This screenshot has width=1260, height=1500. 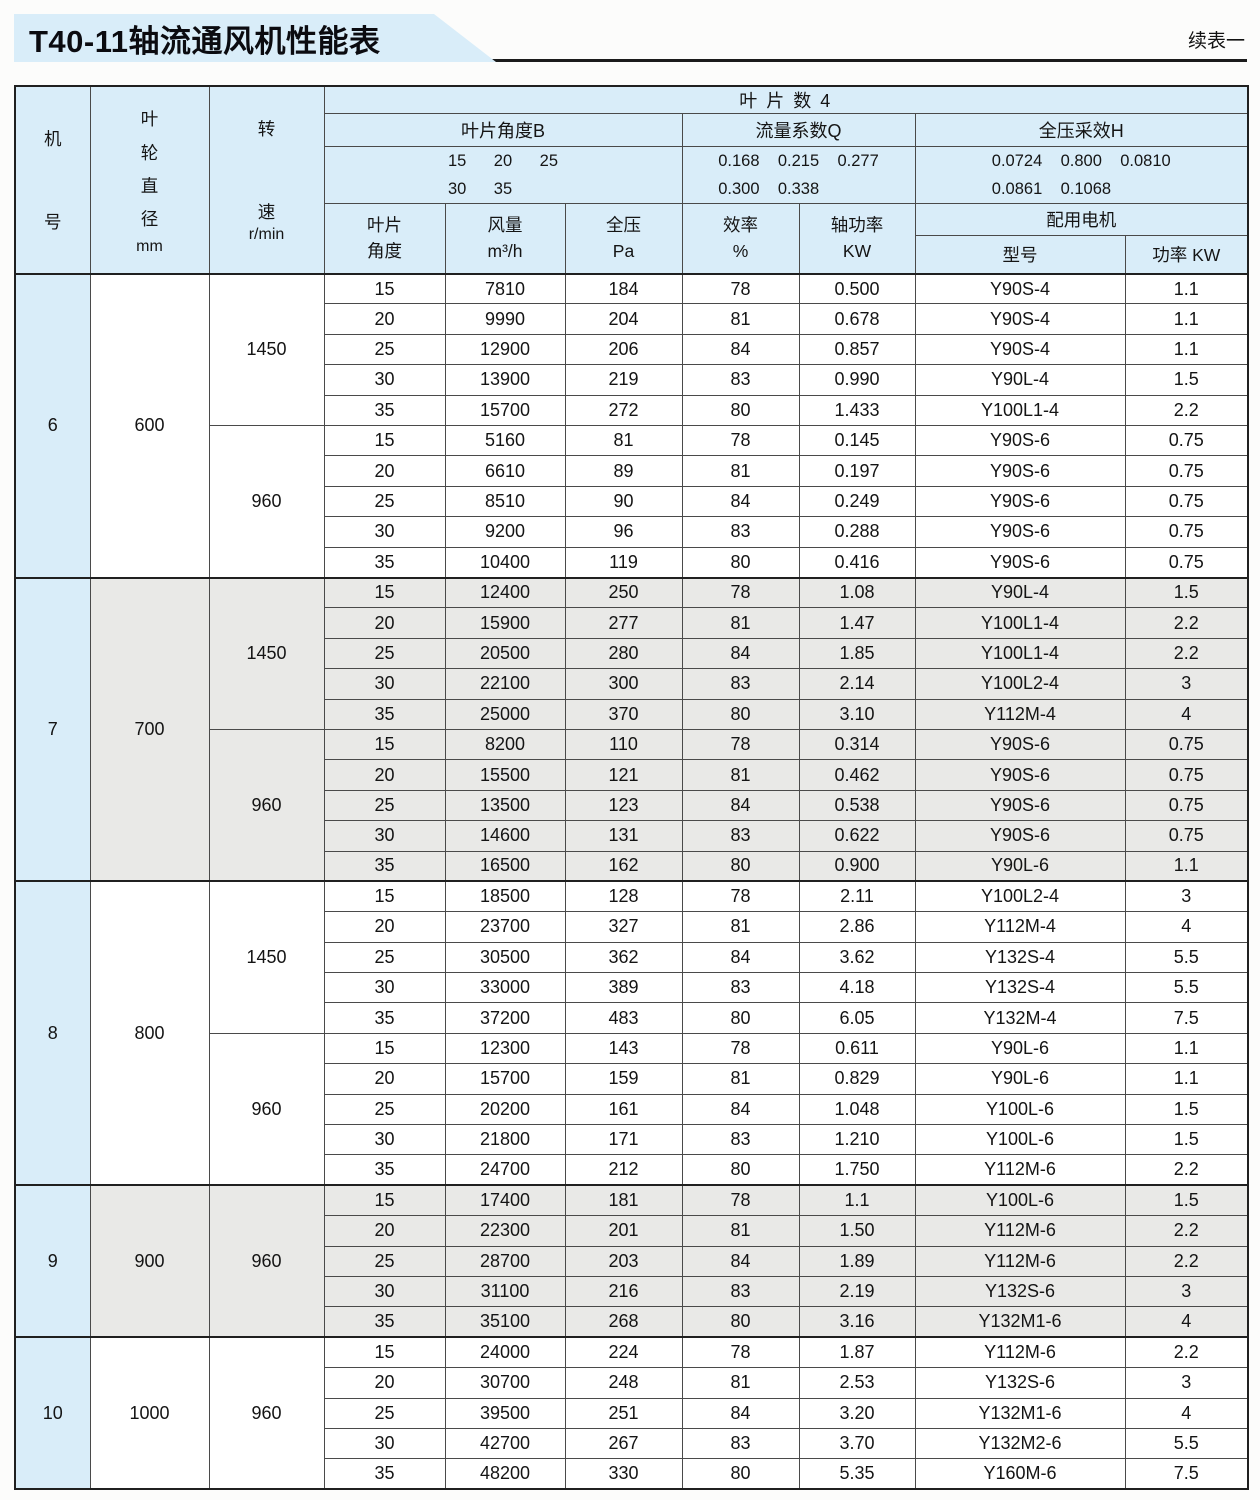 I want to click on table-row: 20 15500 121 81 0.462 Y90S-6 0.75, so click(x=632, y=775).